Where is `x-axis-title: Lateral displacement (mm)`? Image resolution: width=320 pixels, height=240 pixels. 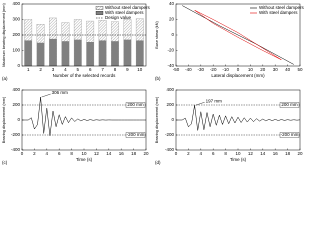 x-axis-title: Lateral displacement (mm) is located at coordinates (238, 75).